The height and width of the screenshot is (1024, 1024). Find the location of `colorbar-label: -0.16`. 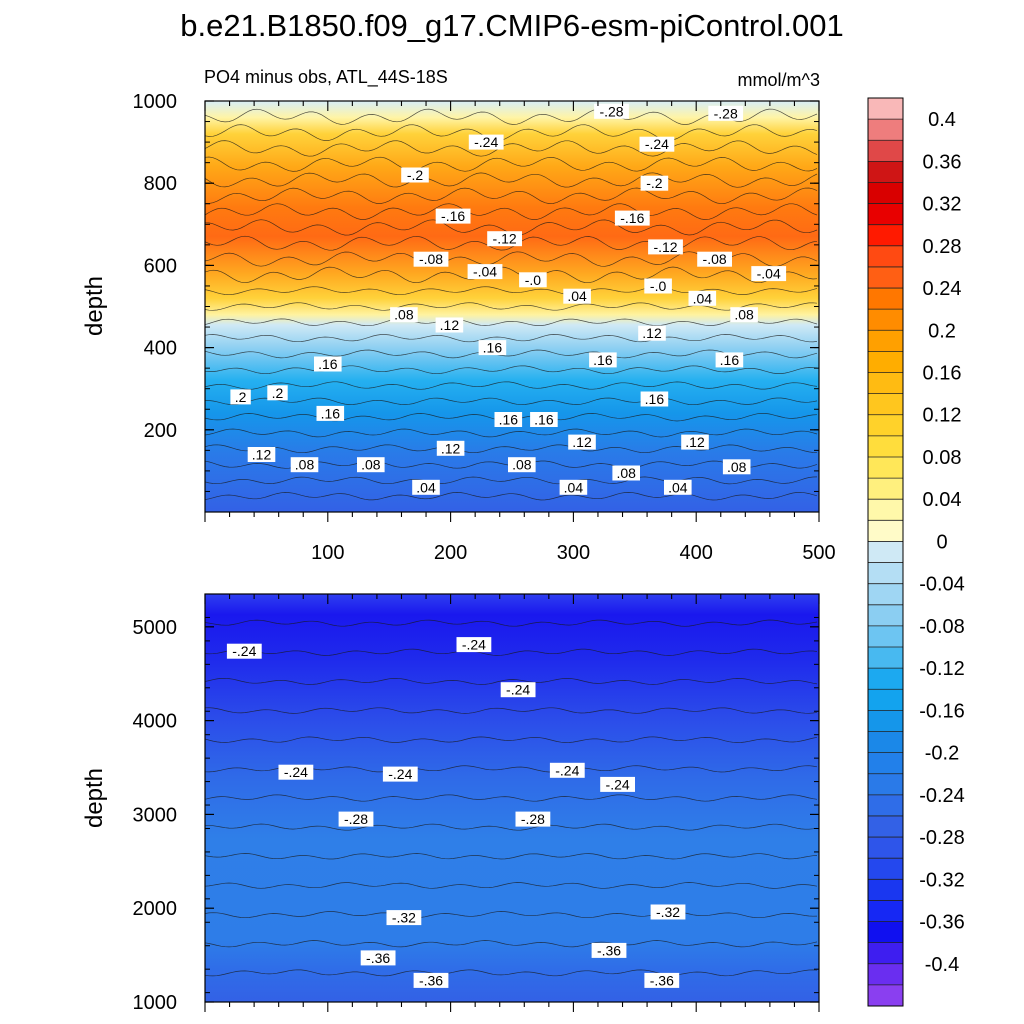

colorbar-label: -0.16 is located at coordinates (942, 711).